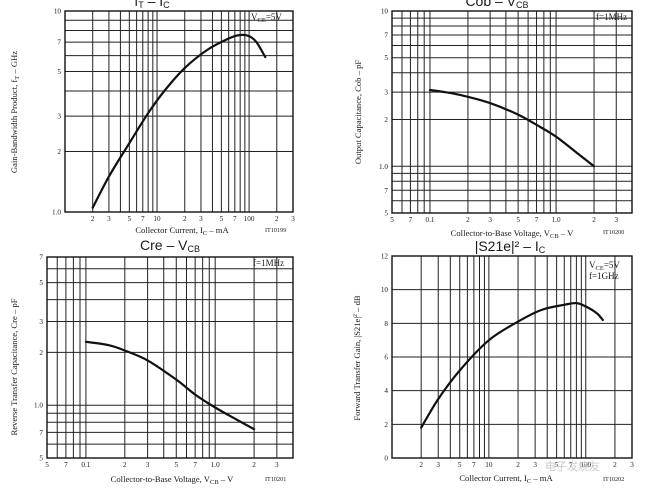 The image size is (649, 488). Describe the element at coordinates (604, 276) in the screenshot. I see `condition-note-2: f=1GHz` at that location.